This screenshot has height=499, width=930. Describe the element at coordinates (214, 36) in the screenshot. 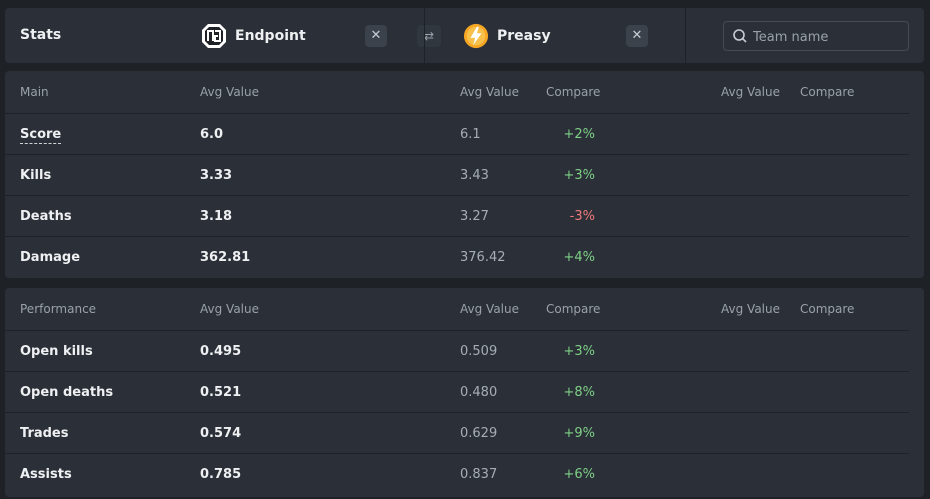

I see `endpoint-logo-icon` at that location.